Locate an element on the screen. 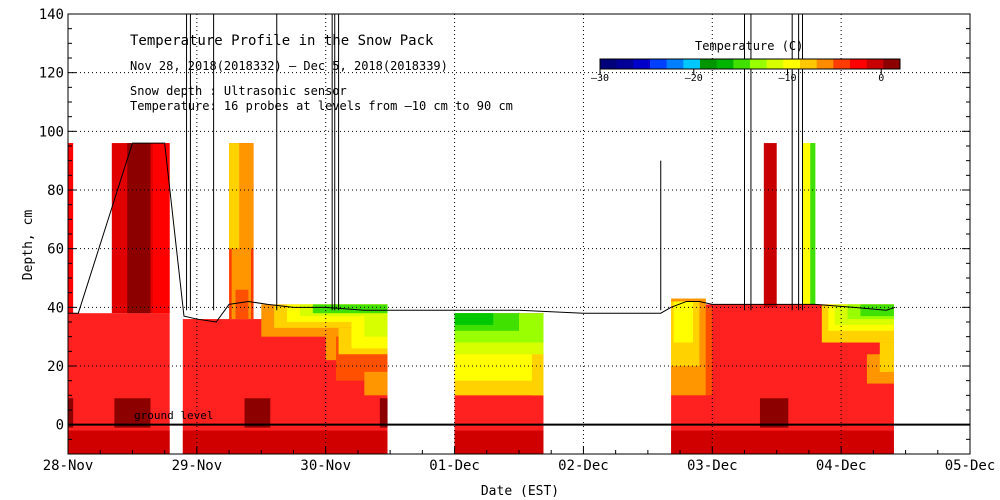 This screenshot has width=1000, height=500. x-tick-label: 03-Dec is located at coordinates (712, 466).